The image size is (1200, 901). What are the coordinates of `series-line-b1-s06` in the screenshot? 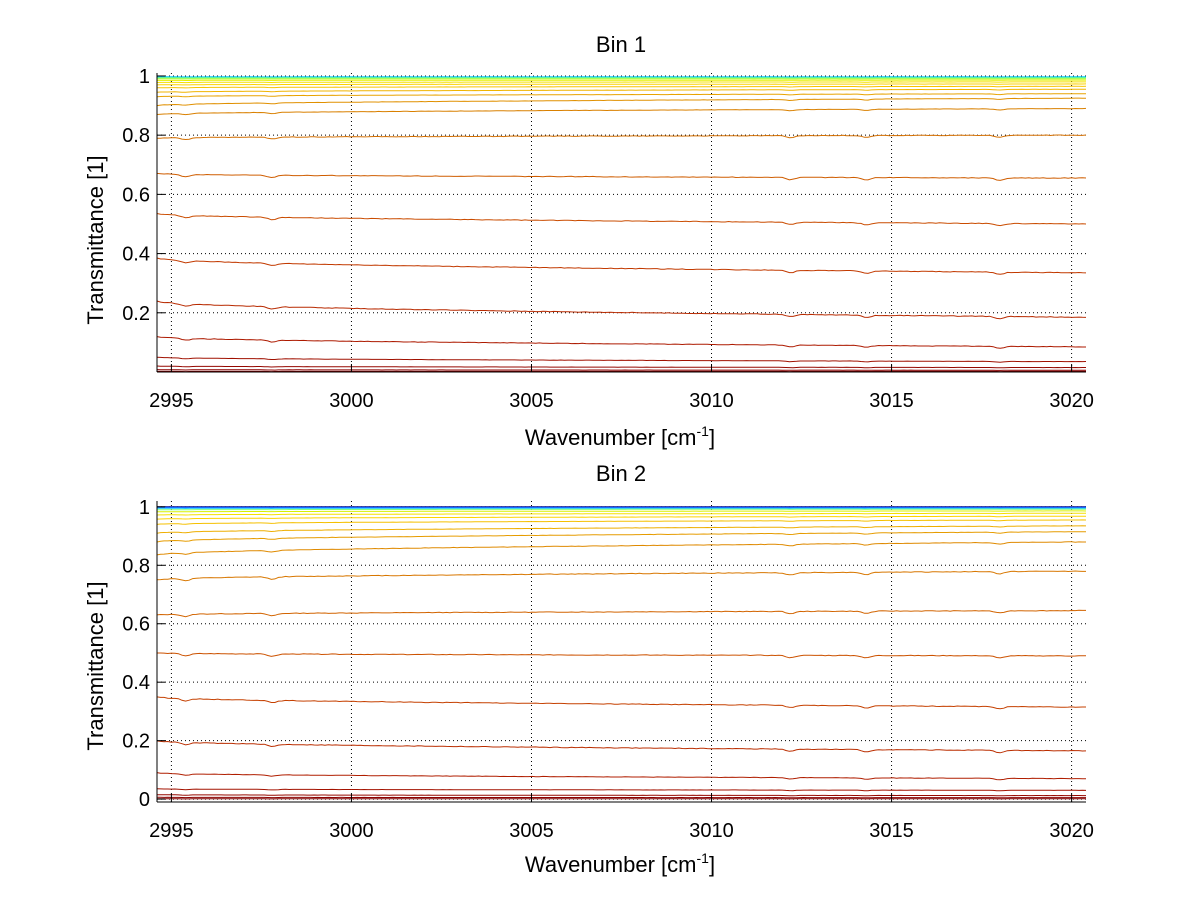 It's located at (621, 82).